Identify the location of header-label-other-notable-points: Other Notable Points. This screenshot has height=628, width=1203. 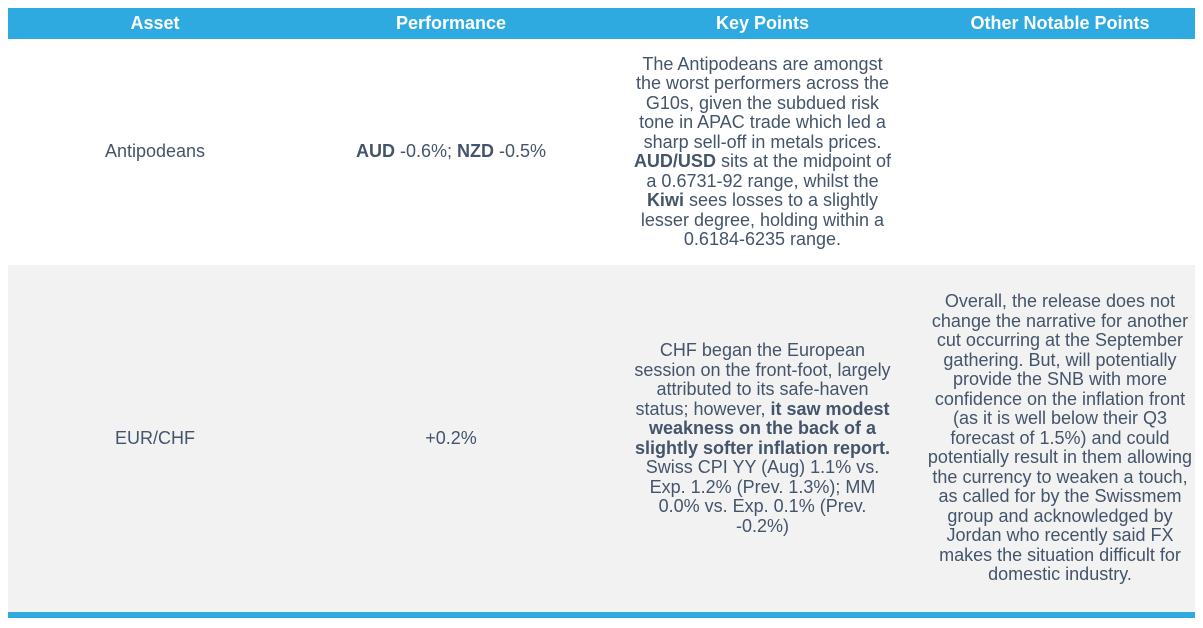
(1060, 22).